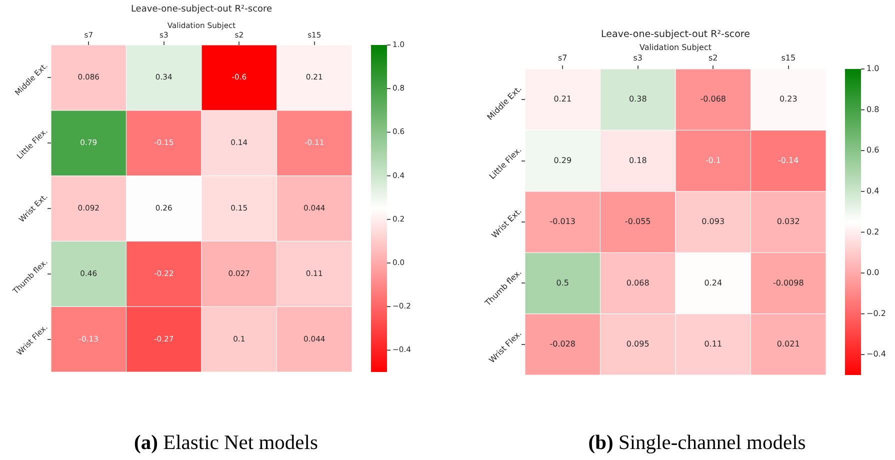  I want to click on x-axis-title: Validation Subject, so click(676, 47).